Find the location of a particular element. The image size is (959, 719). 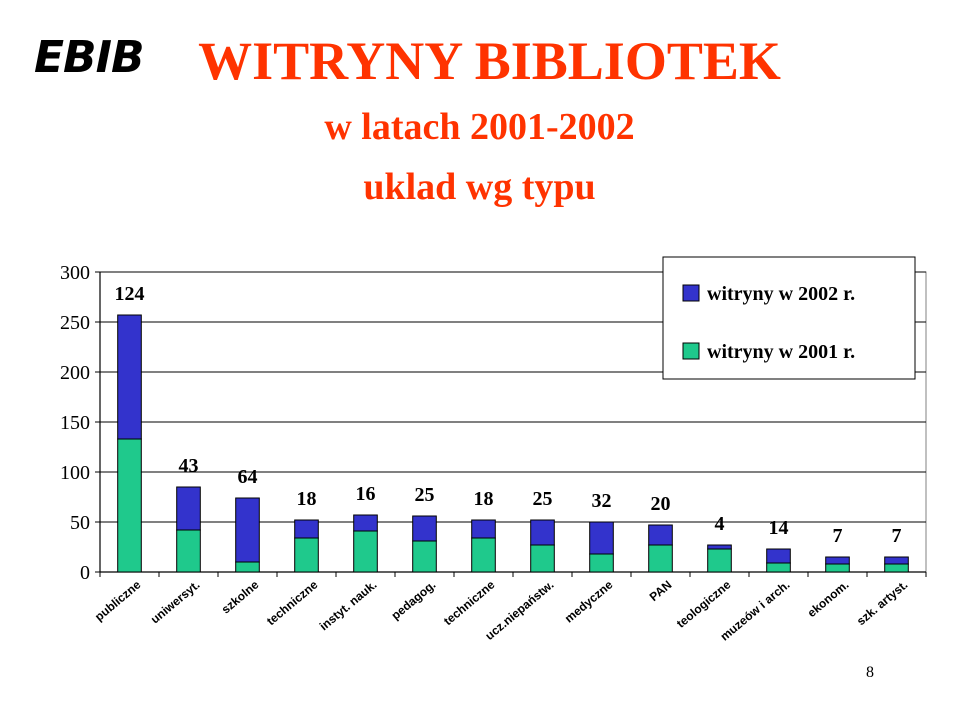

page-subtitle-layout: uklad wg typu is located at coordinates (479, 187).